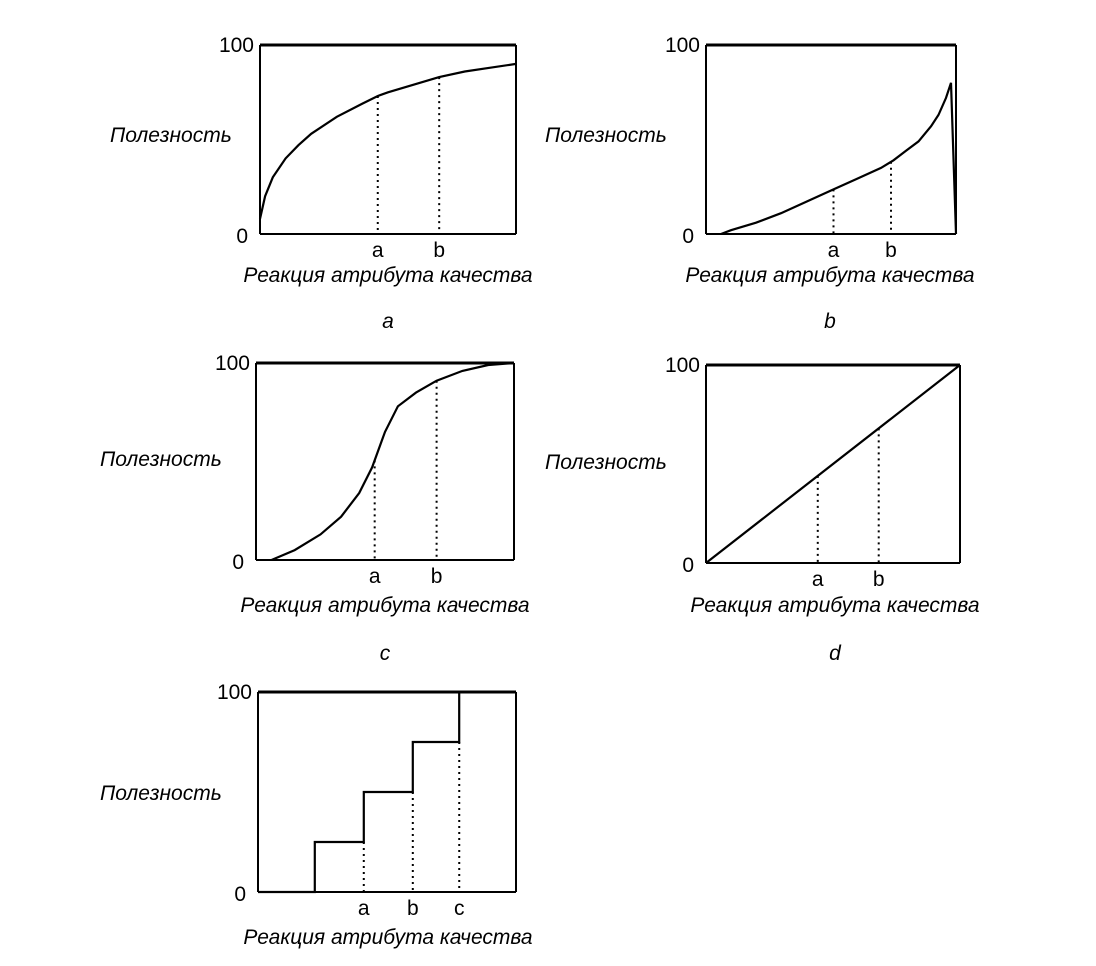 The height and width of the screenshot is (966, 1096). What do you see at coordinates (839, 159) in the screenshot?
I see `panel-2-series-line` at bounding box center [839, 159].